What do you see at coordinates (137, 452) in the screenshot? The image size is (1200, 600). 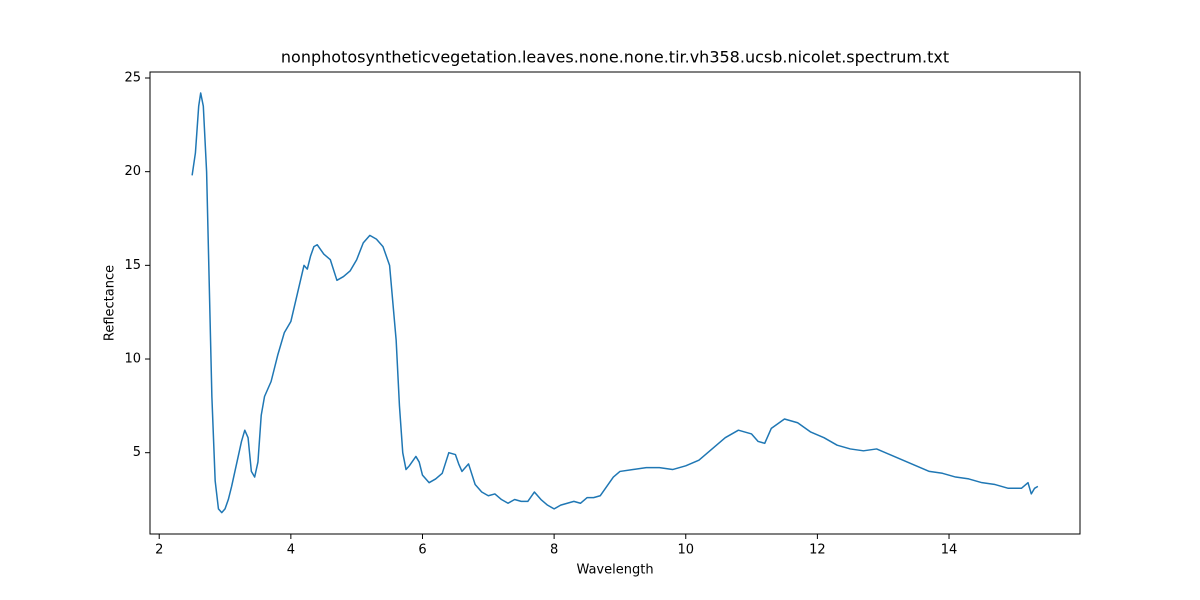 I see `y-tick-label: 5` at bounding box center [137, 452].